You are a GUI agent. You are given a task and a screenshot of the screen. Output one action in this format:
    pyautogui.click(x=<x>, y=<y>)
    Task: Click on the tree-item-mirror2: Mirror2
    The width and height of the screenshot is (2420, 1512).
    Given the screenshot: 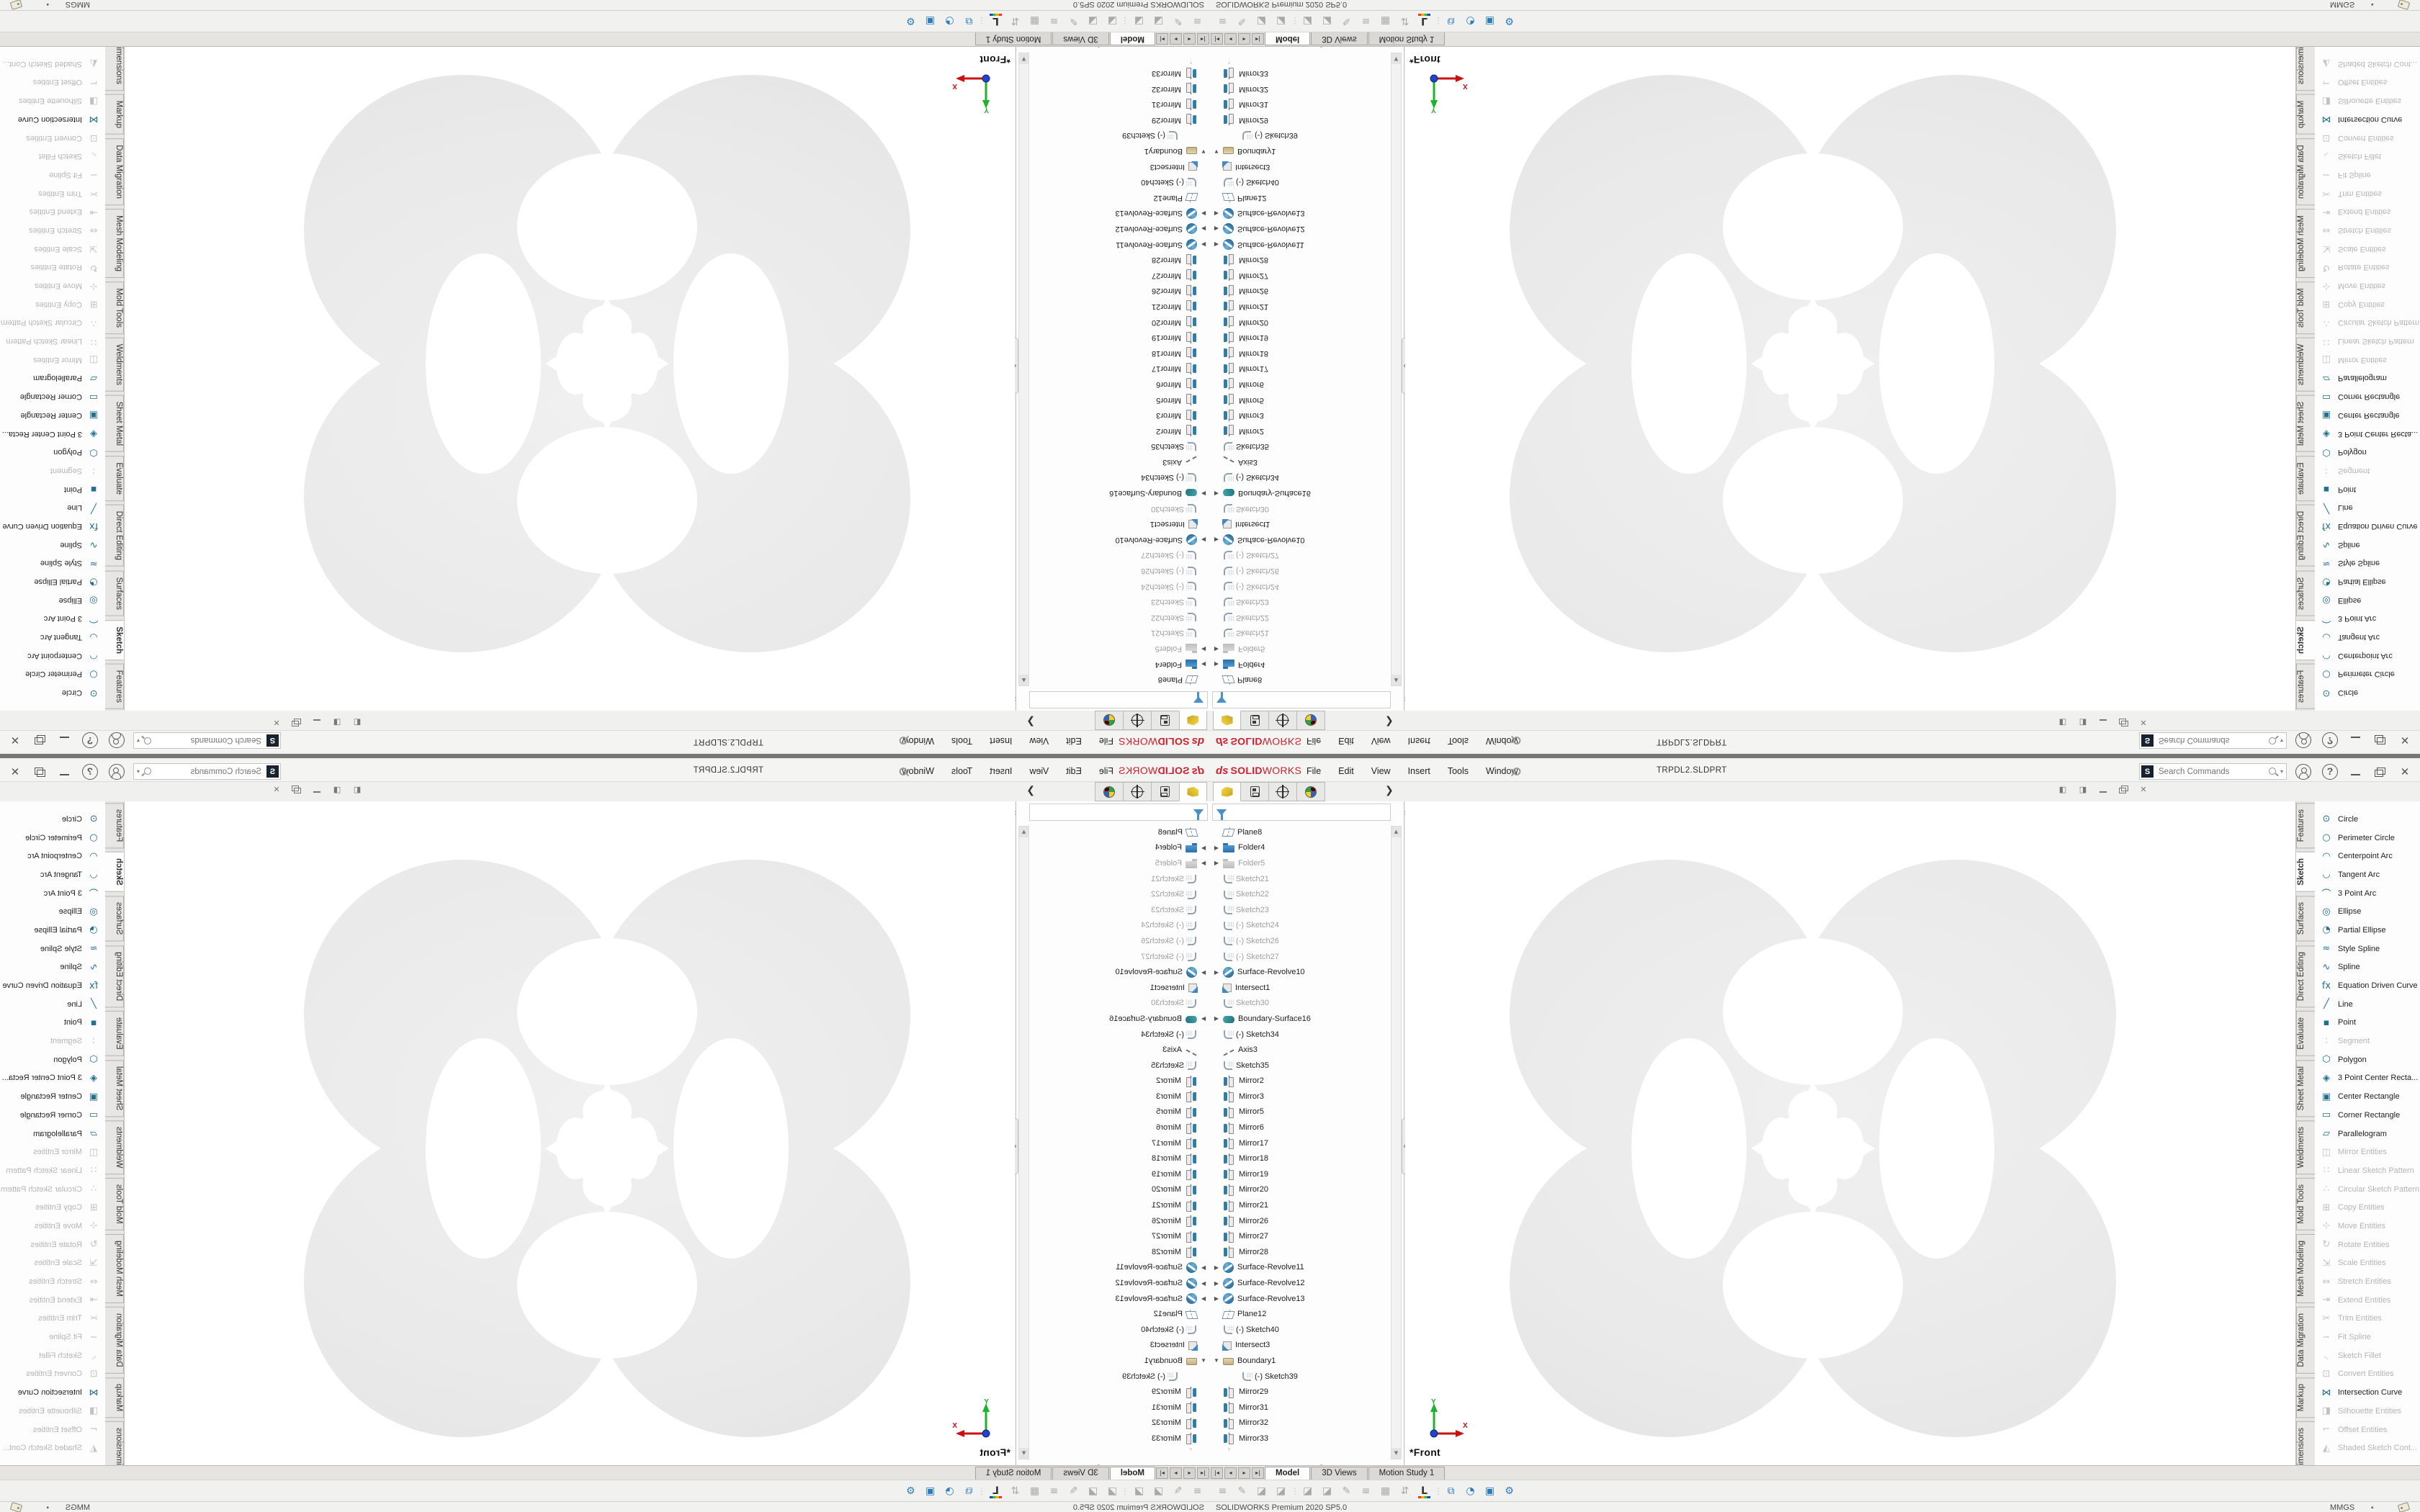 What is the action you would take?
    pyautogui.click(x=1300, y=431)
    